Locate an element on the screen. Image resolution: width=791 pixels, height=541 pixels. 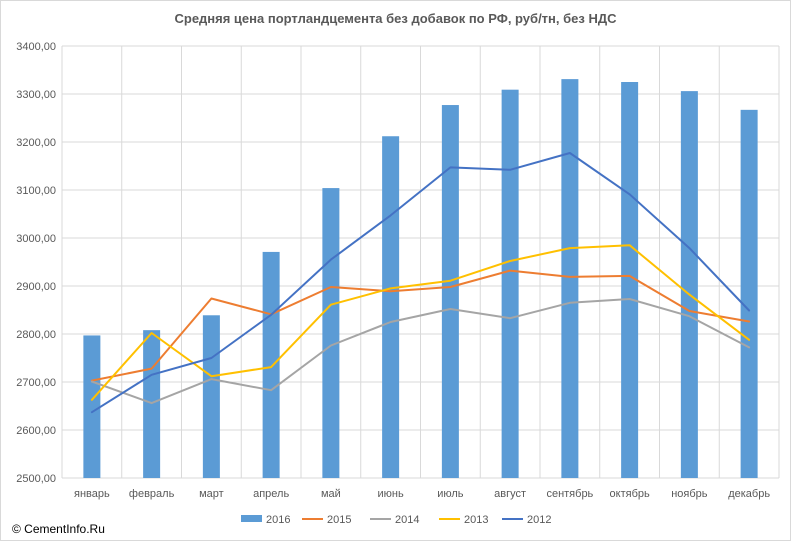
x-tick-label: ноябрь is located at coordinates (689, 494).